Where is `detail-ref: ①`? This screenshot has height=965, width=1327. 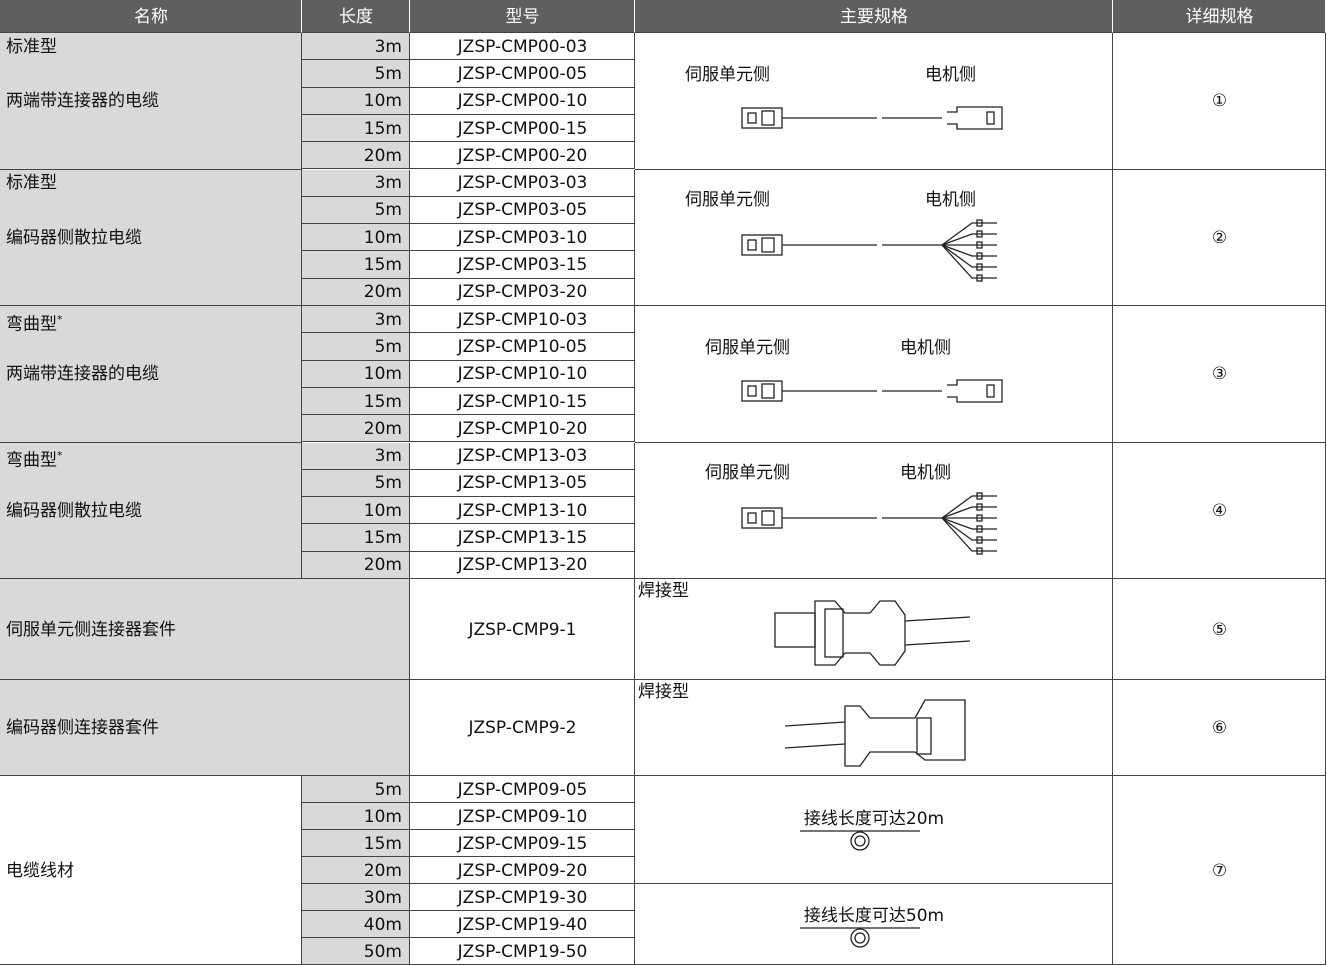
detail-ref: ① is located at coordinates (1219, 101).